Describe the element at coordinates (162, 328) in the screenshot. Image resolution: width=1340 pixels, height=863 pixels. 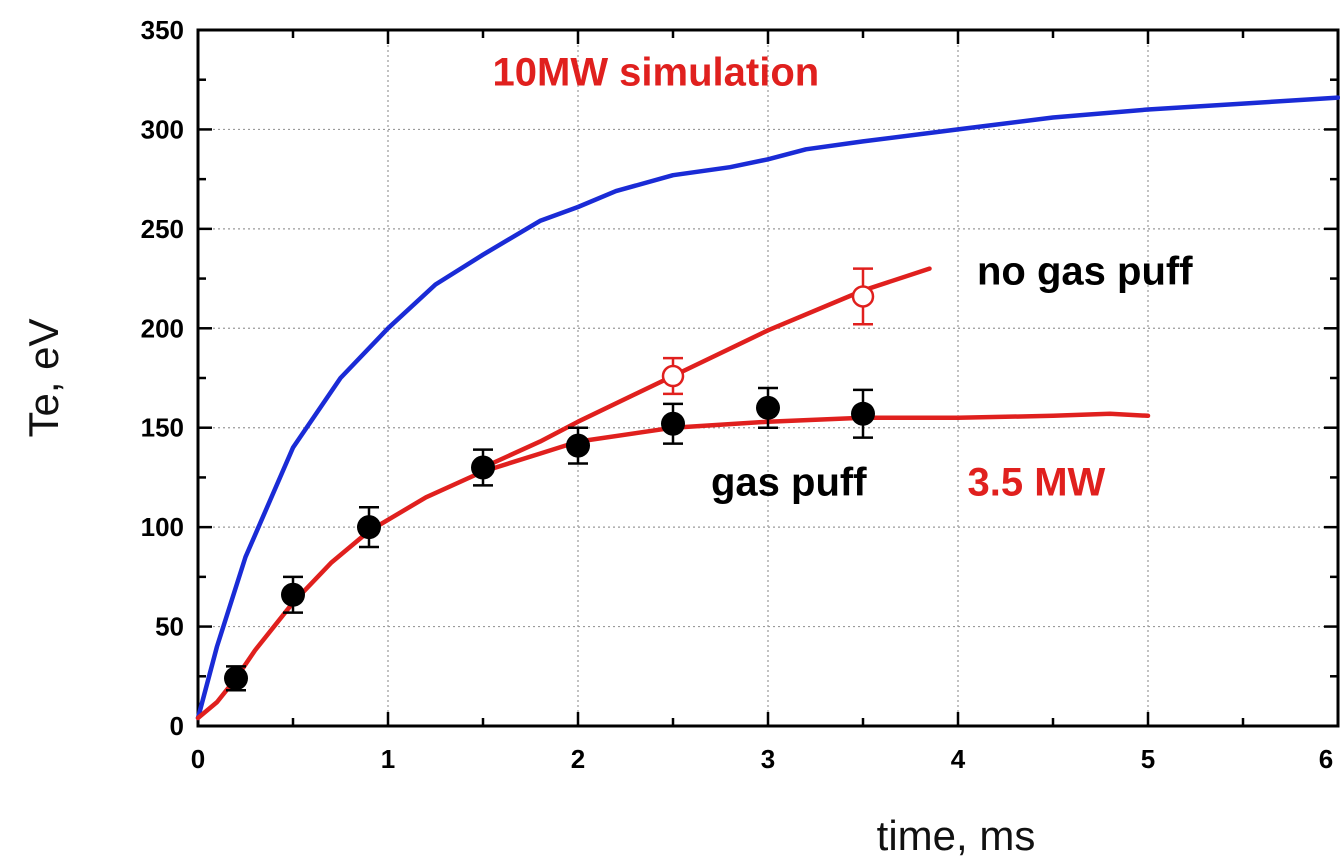
I see `y-tick-label: 200` at that location.